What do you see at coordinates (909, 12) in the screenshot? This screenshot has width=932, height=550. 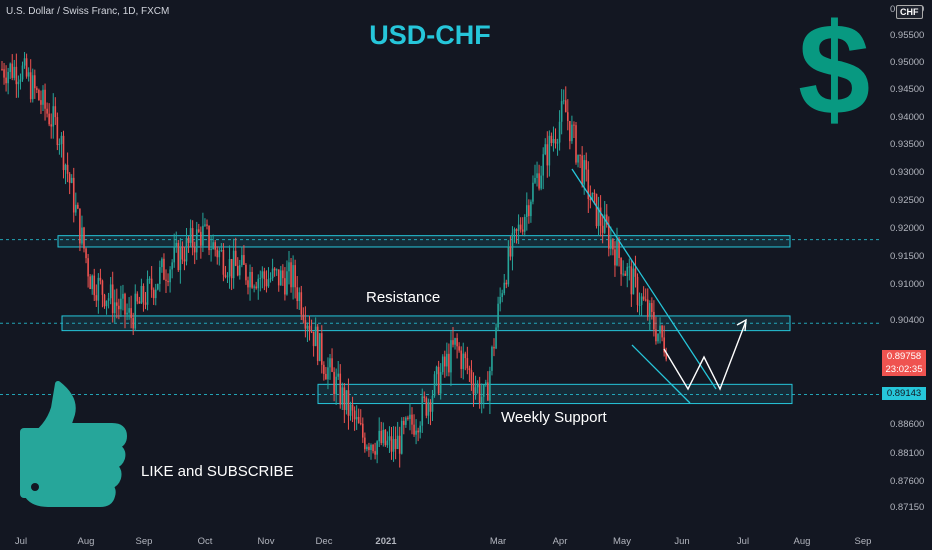 I see `currency-badge: CHF` at bounding box center [909, 12].